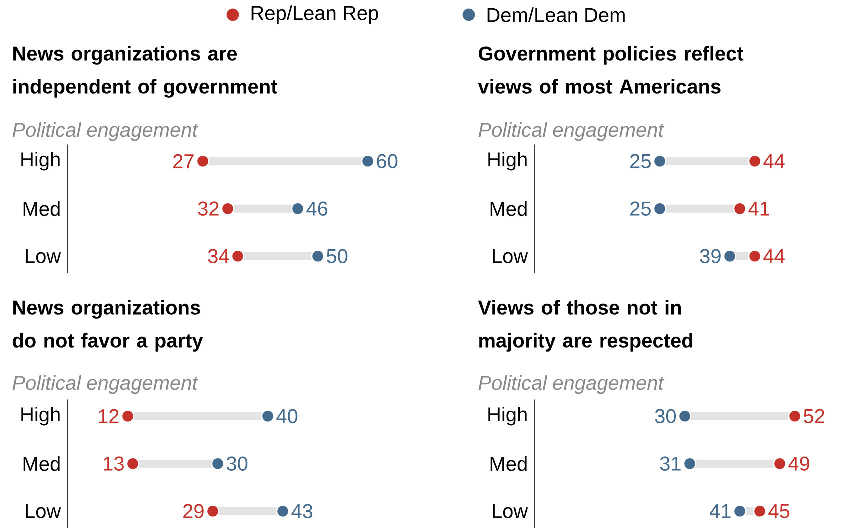  I want to click on data-label: 32, so click(208, 209).